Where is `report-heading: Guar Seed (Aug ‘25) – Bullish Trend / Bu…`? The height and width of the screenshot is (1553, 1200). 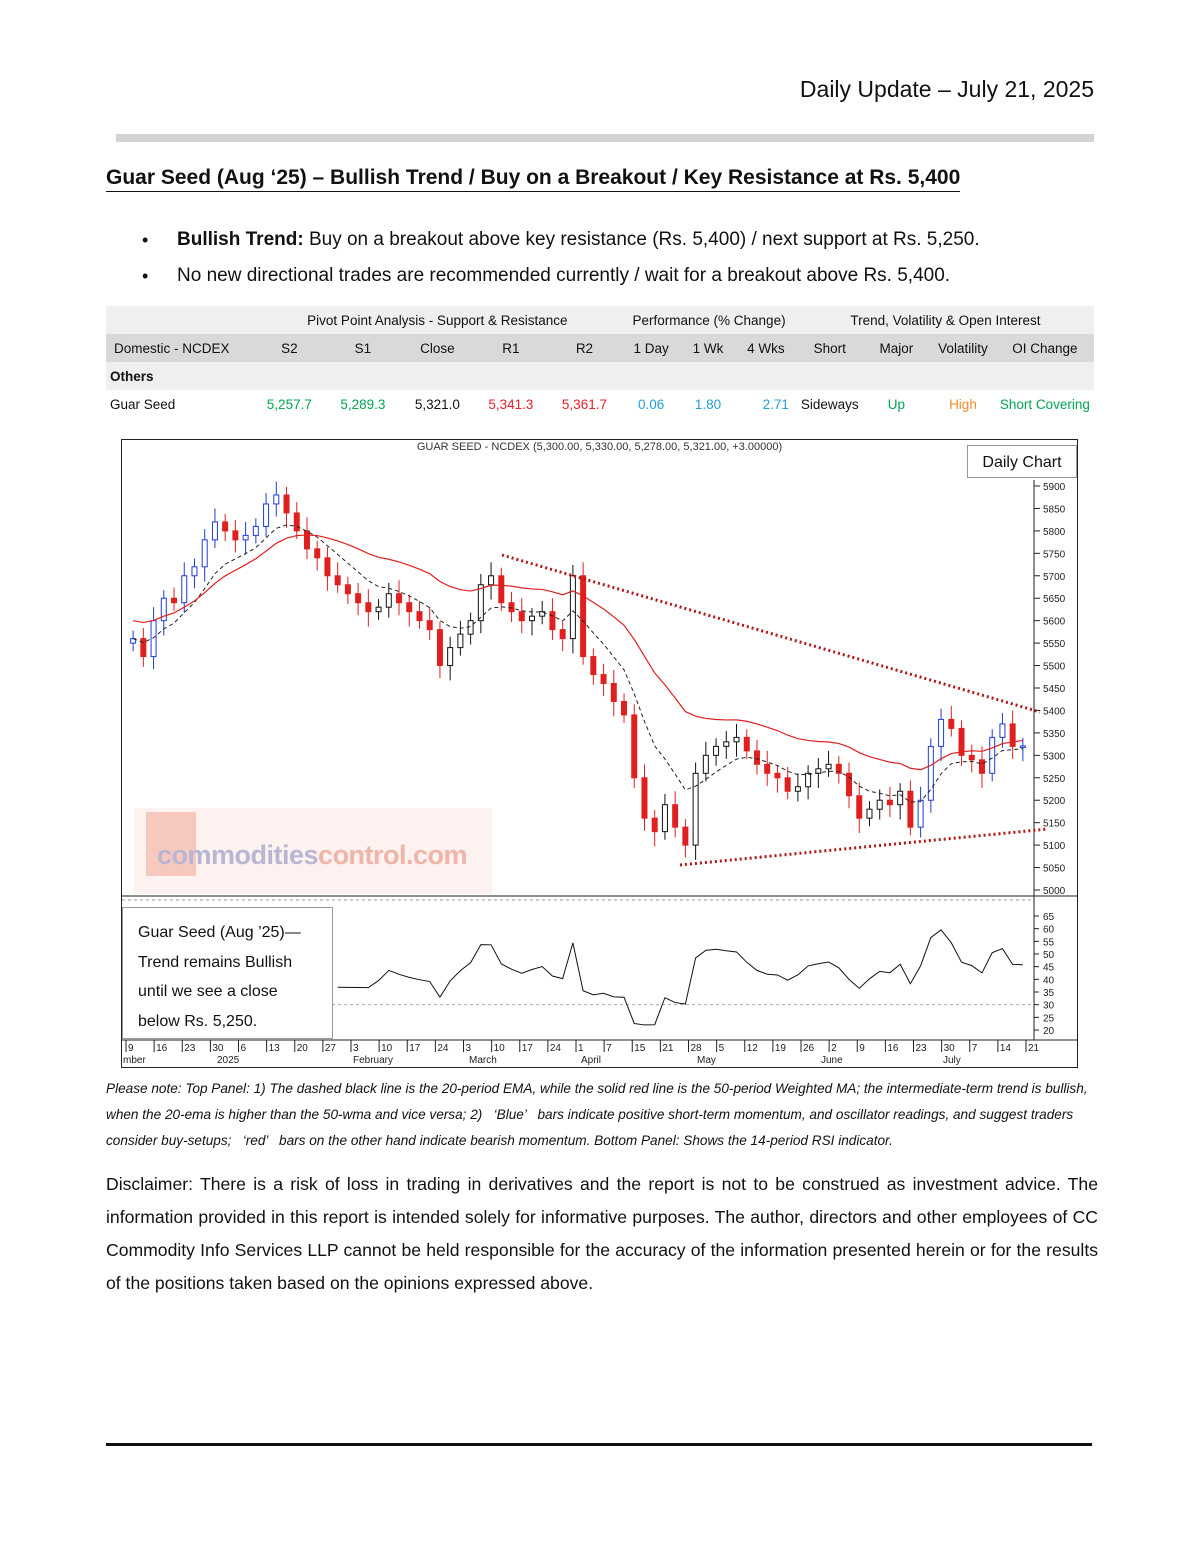 report-heading: Guar Seed (Aug ‘25) – Bullish Trend / Bu… is located at coordinates (533, 179).